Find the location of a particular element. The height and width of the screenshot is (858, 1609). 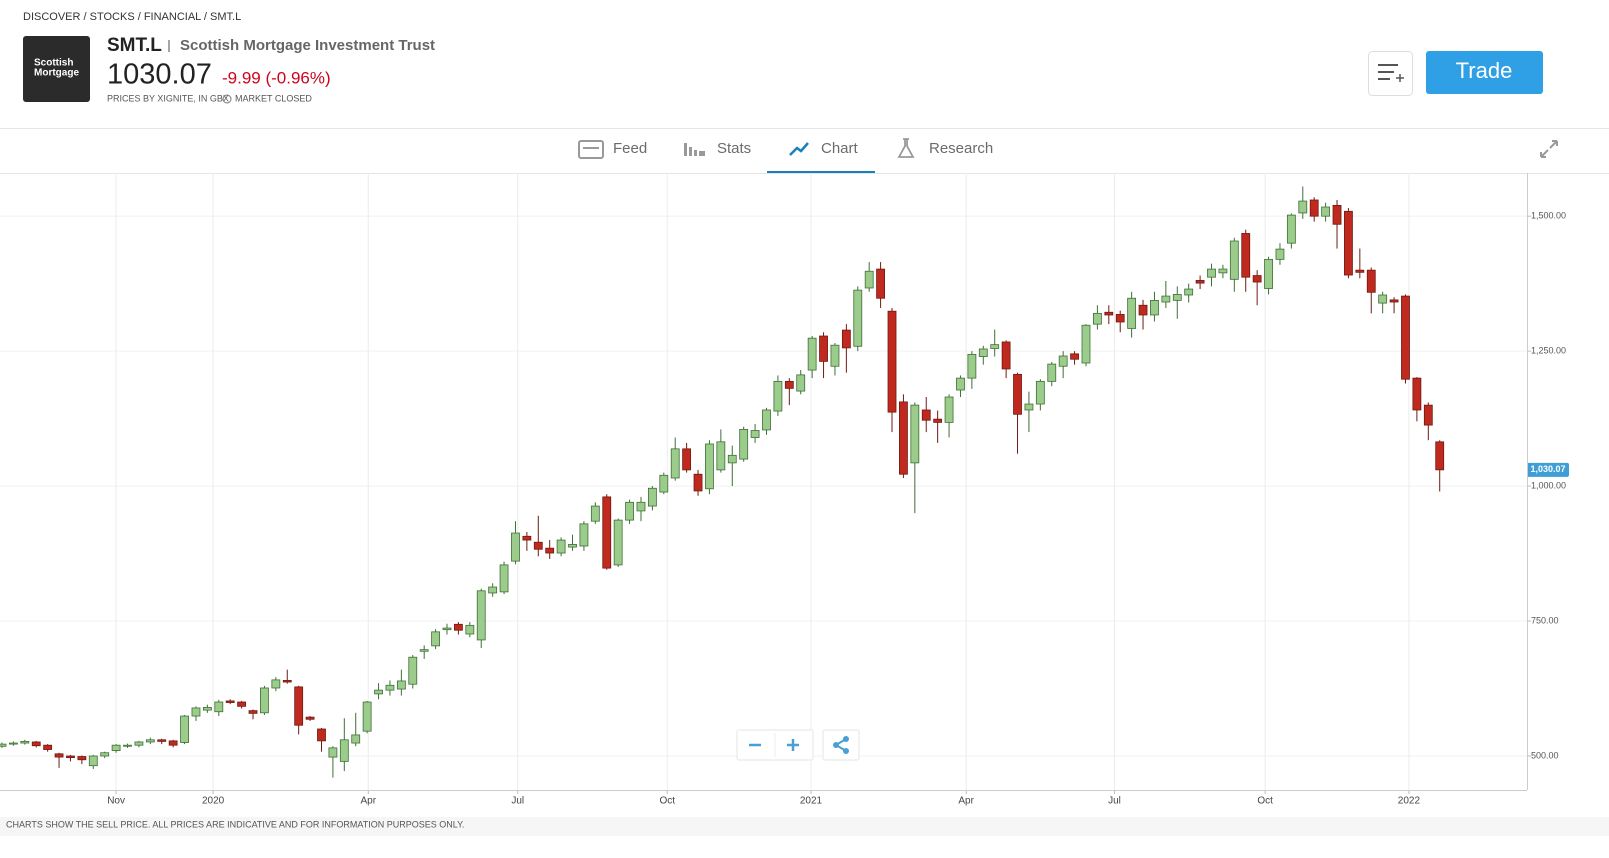

footer-bar is located at coordinates (804, 826).